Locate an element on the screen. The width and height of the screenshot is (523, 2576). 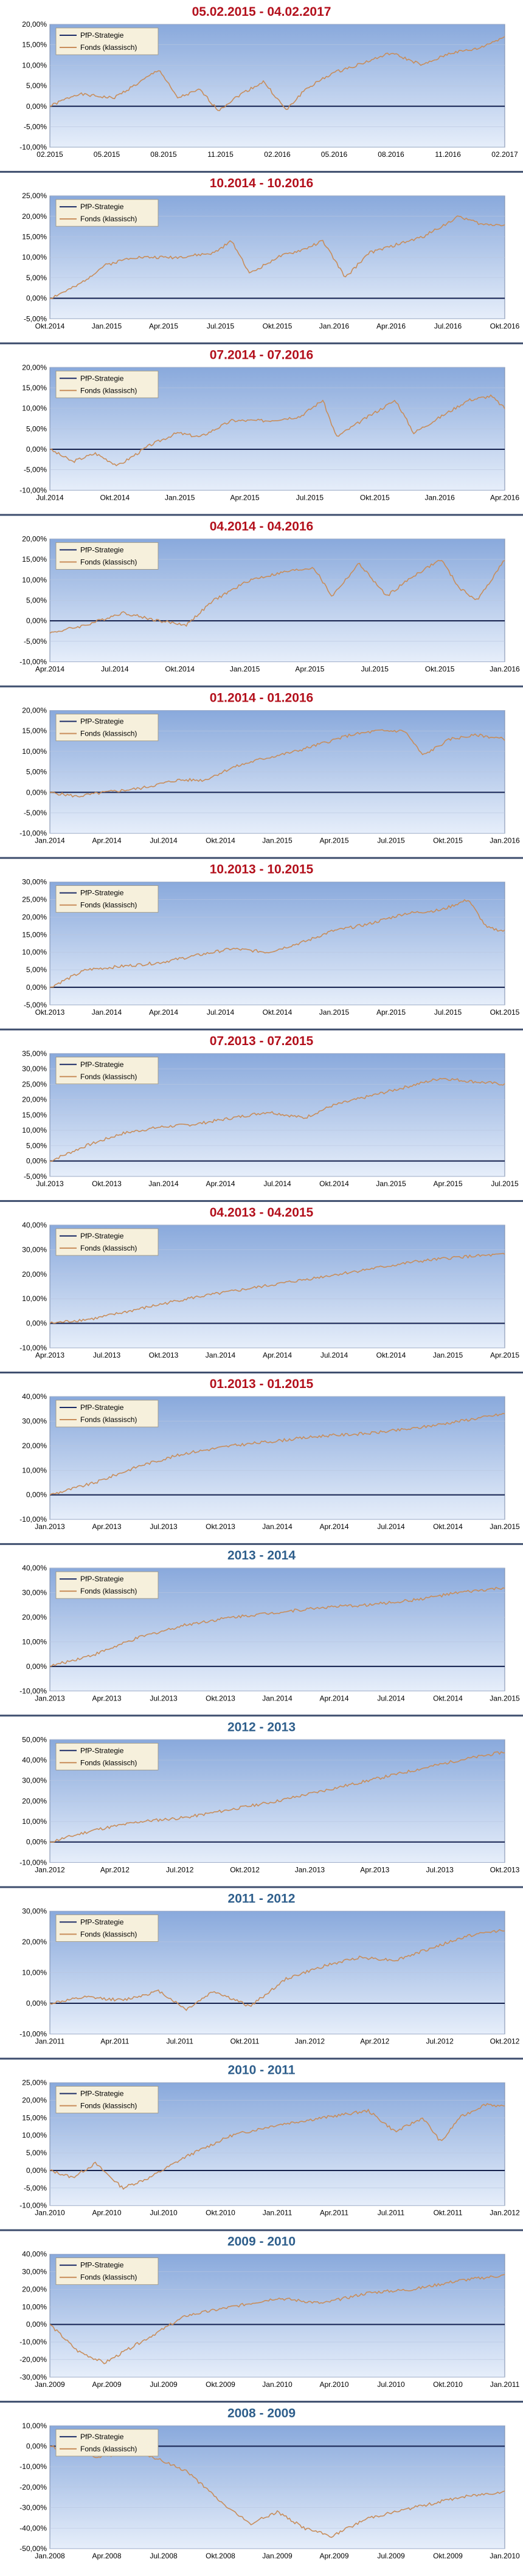
x-tick-label: Jul.2010 is located at coordinates (164, 2213).